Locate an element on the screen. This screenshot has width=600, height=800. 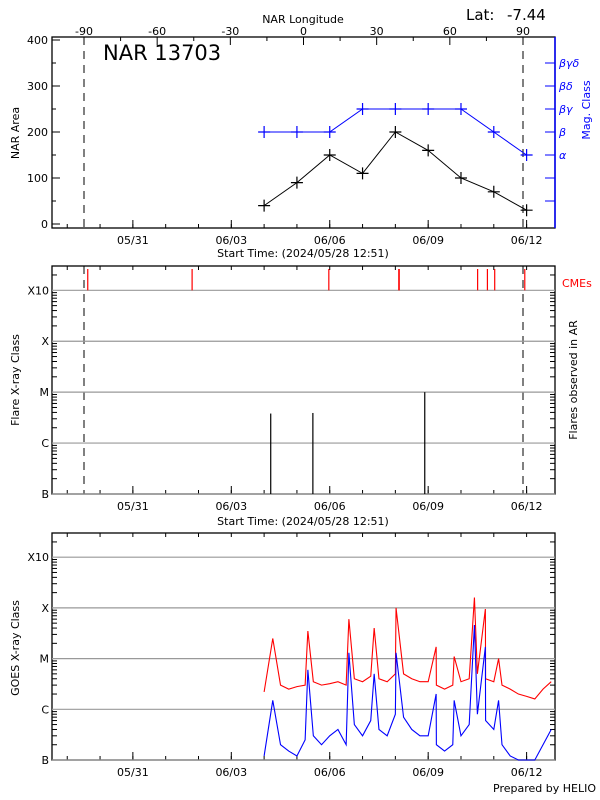
top-axis-label: NAR Longitude is located at coordinates (303, 19).